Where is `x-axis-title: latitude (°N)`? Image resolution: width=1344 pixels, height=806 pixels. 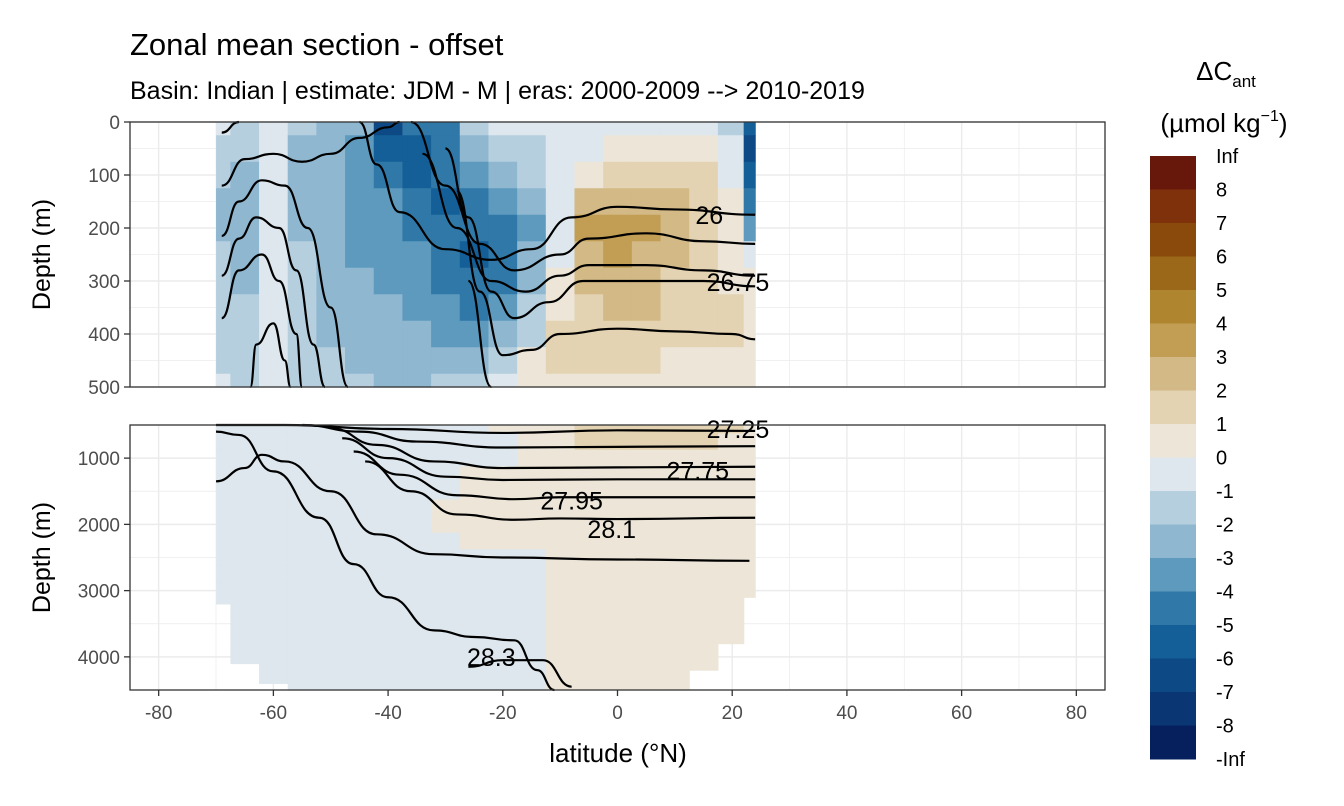 x-axis-title: latitude (°N) is located at coordinates (618, 753).